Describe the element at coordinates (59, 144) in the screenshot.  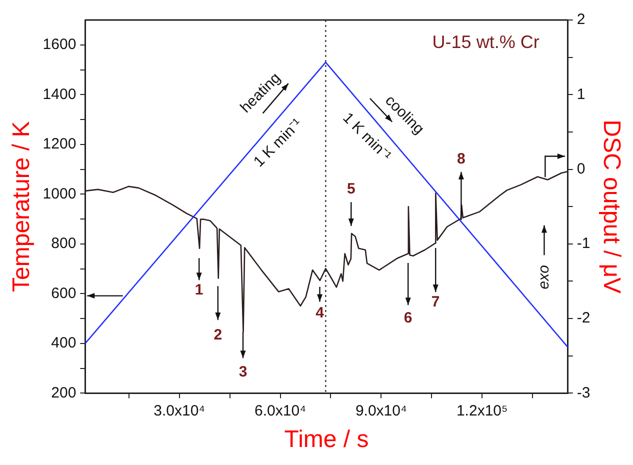
I see `y-tick-label: 1200` at that location.